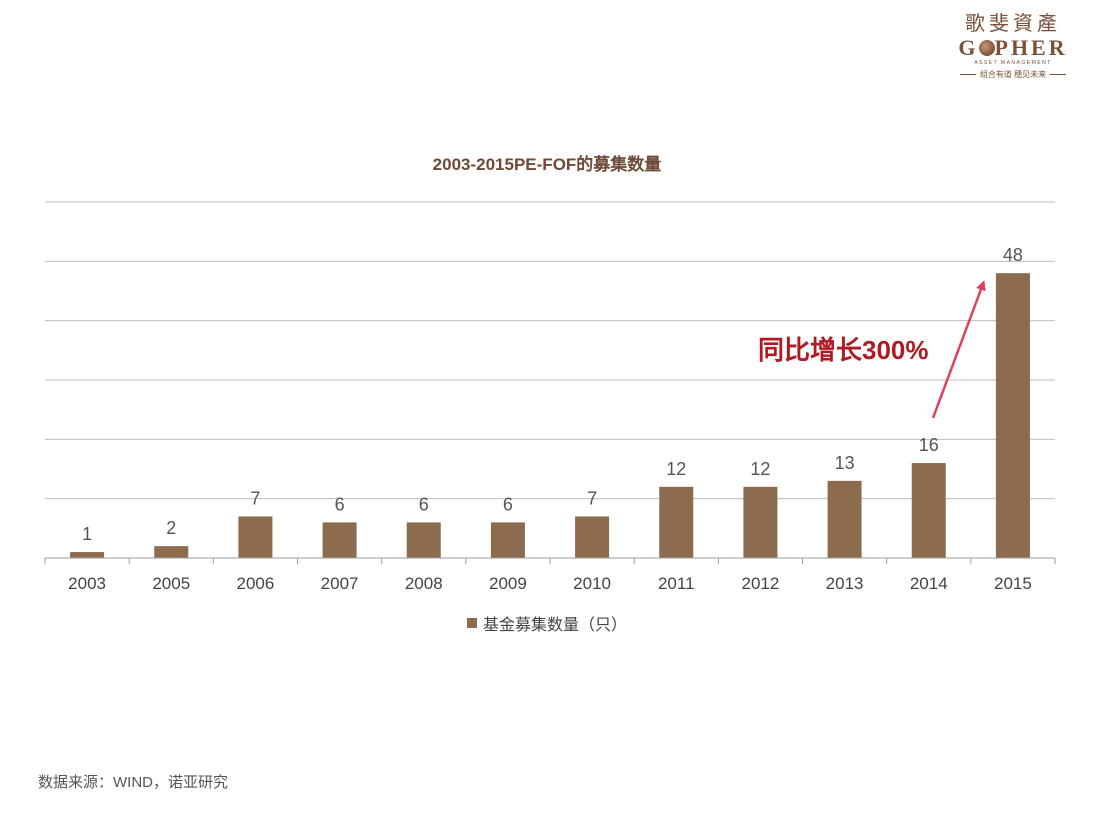 The width and height of the screenshot is (1094, 821). What do you see at coordinates (1013, 63) in the screenshot?
I see `logo-subtitle: ASSET MANAGEMENT` at bounding box center [1013, 63].